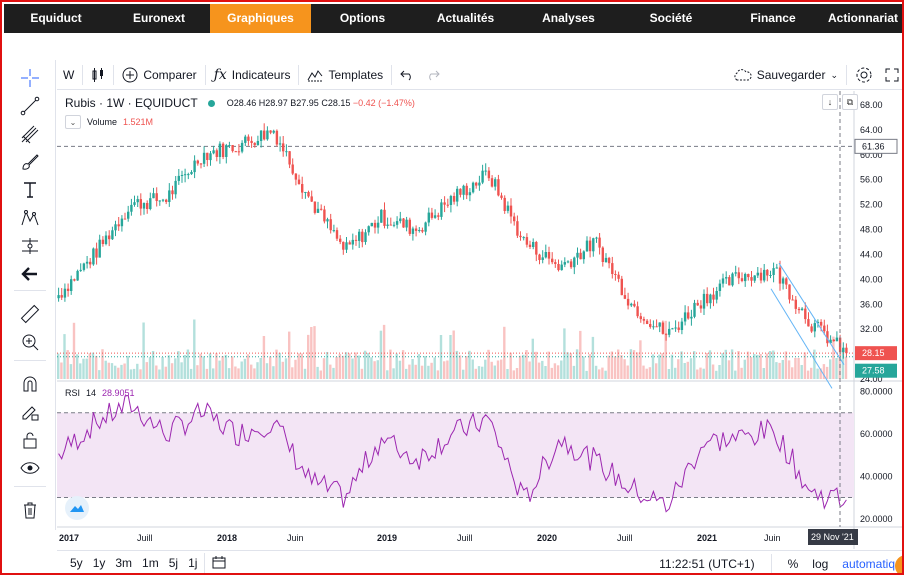  I want to click on magnet-tool, so click(30, 384).